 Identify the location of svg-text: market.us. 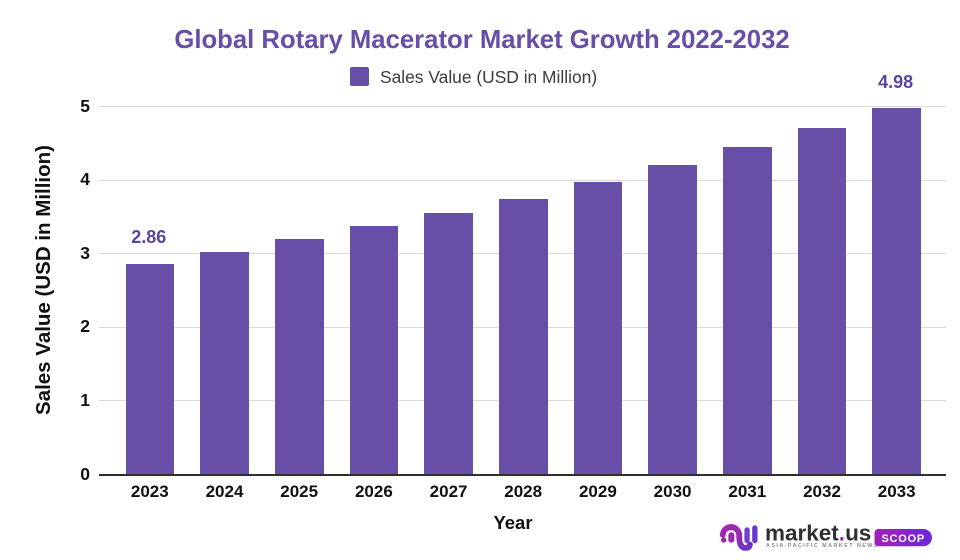
(818, 533).